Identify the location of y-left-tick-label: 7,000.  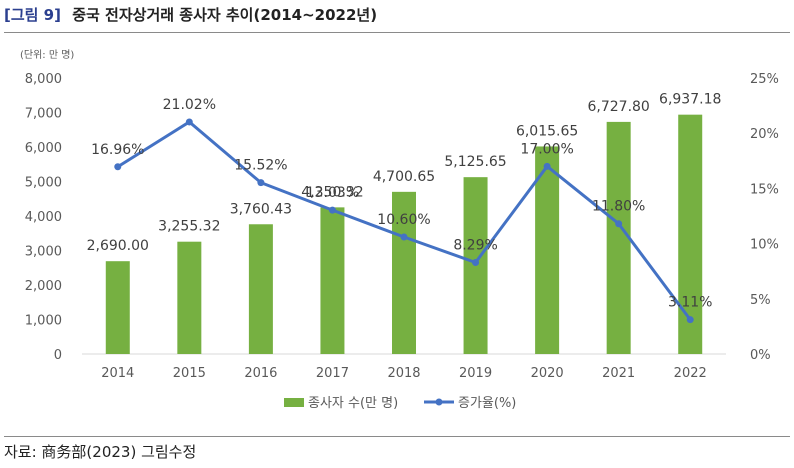
(43, 114).